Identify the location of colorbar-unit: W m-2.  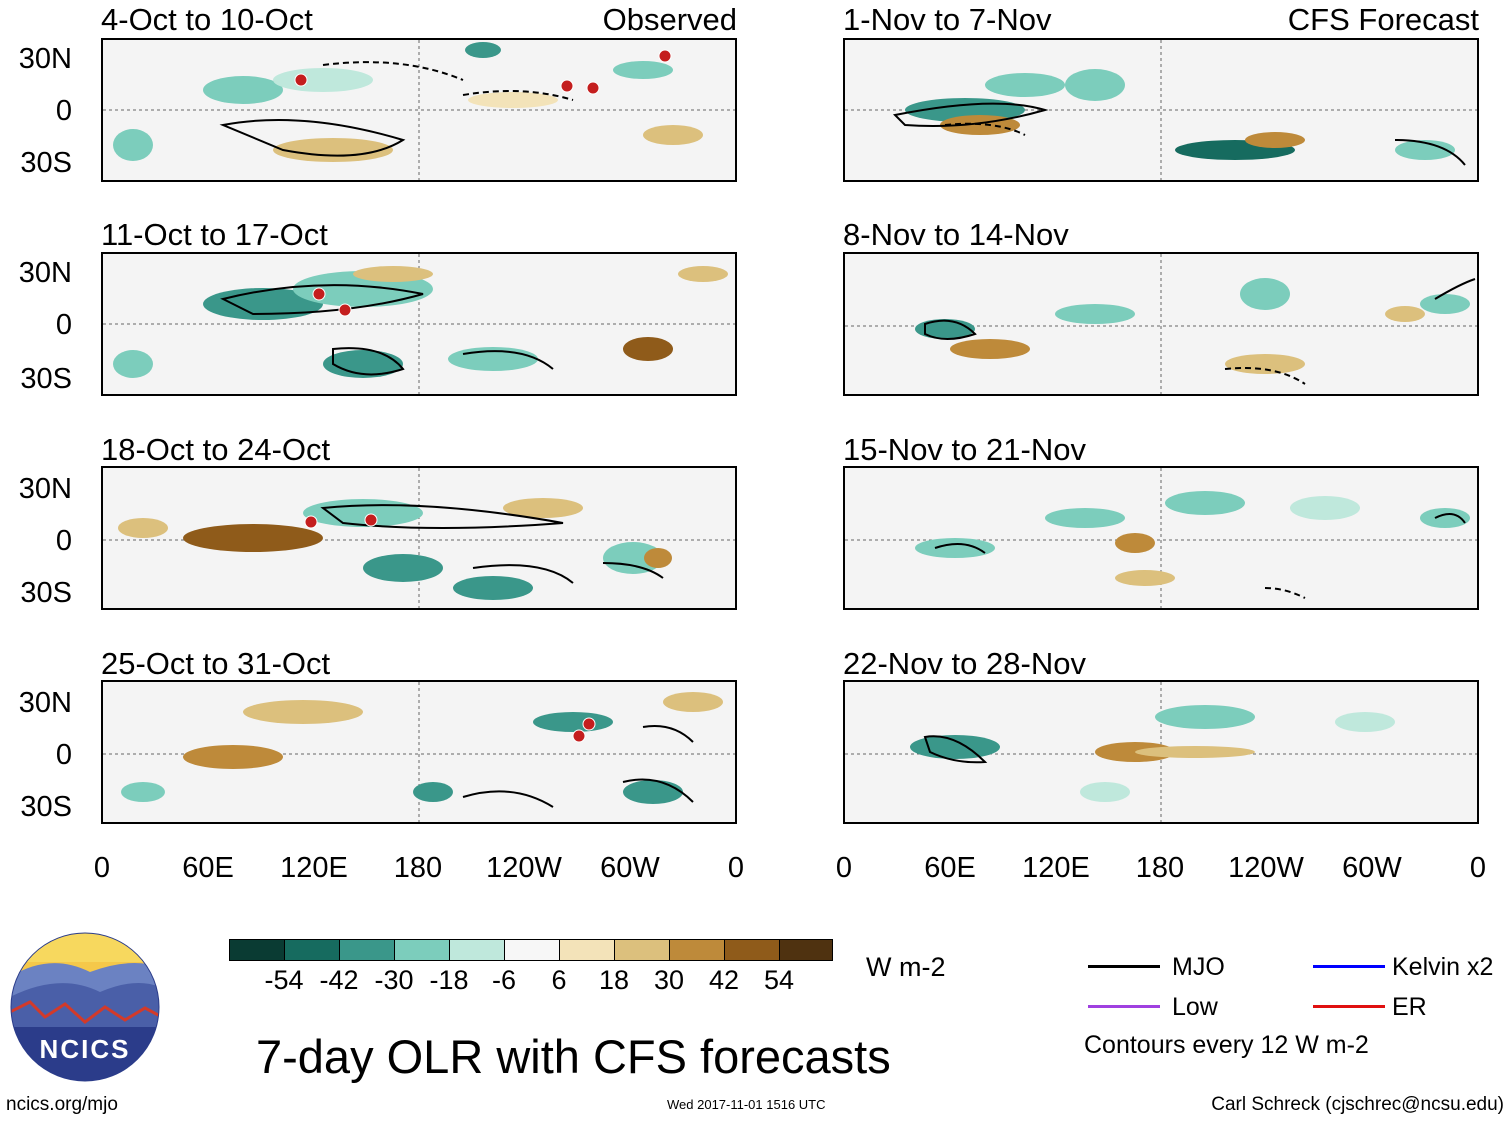
(906, 967).